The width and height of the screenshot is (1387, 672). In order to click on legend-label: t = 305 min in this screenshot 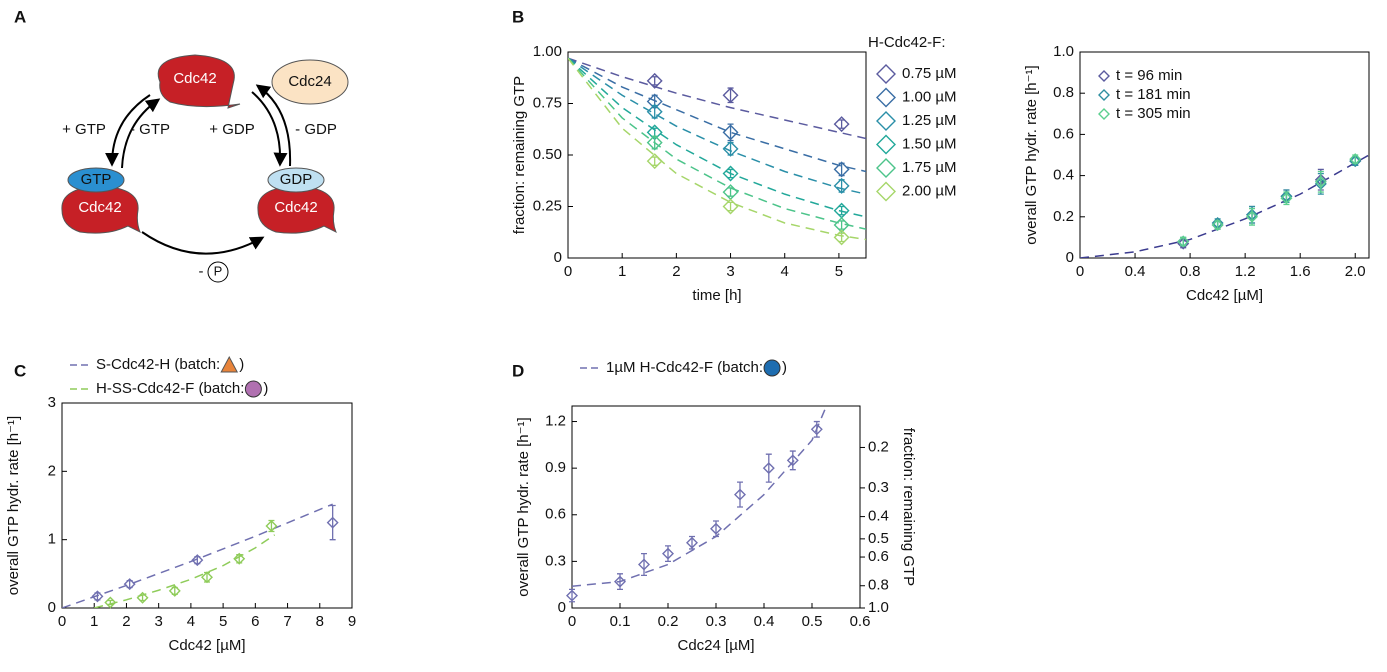, I will do `click(1153, 113)`.